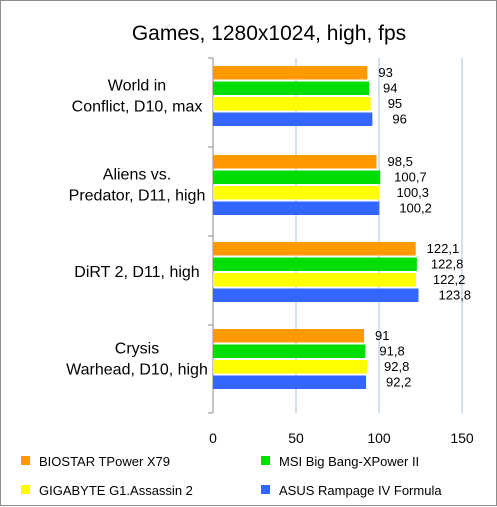  What do you see at coordinates (385, 72) in the screenshot?
I see `data-label: 93` at bounding box center [385, 72].